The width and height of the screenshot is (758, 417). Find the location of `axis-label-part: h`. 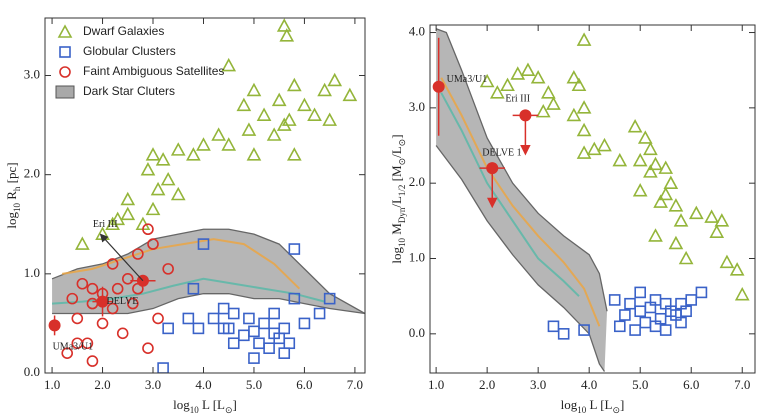

axis-label-part: h is located at coordinates (17, 188).